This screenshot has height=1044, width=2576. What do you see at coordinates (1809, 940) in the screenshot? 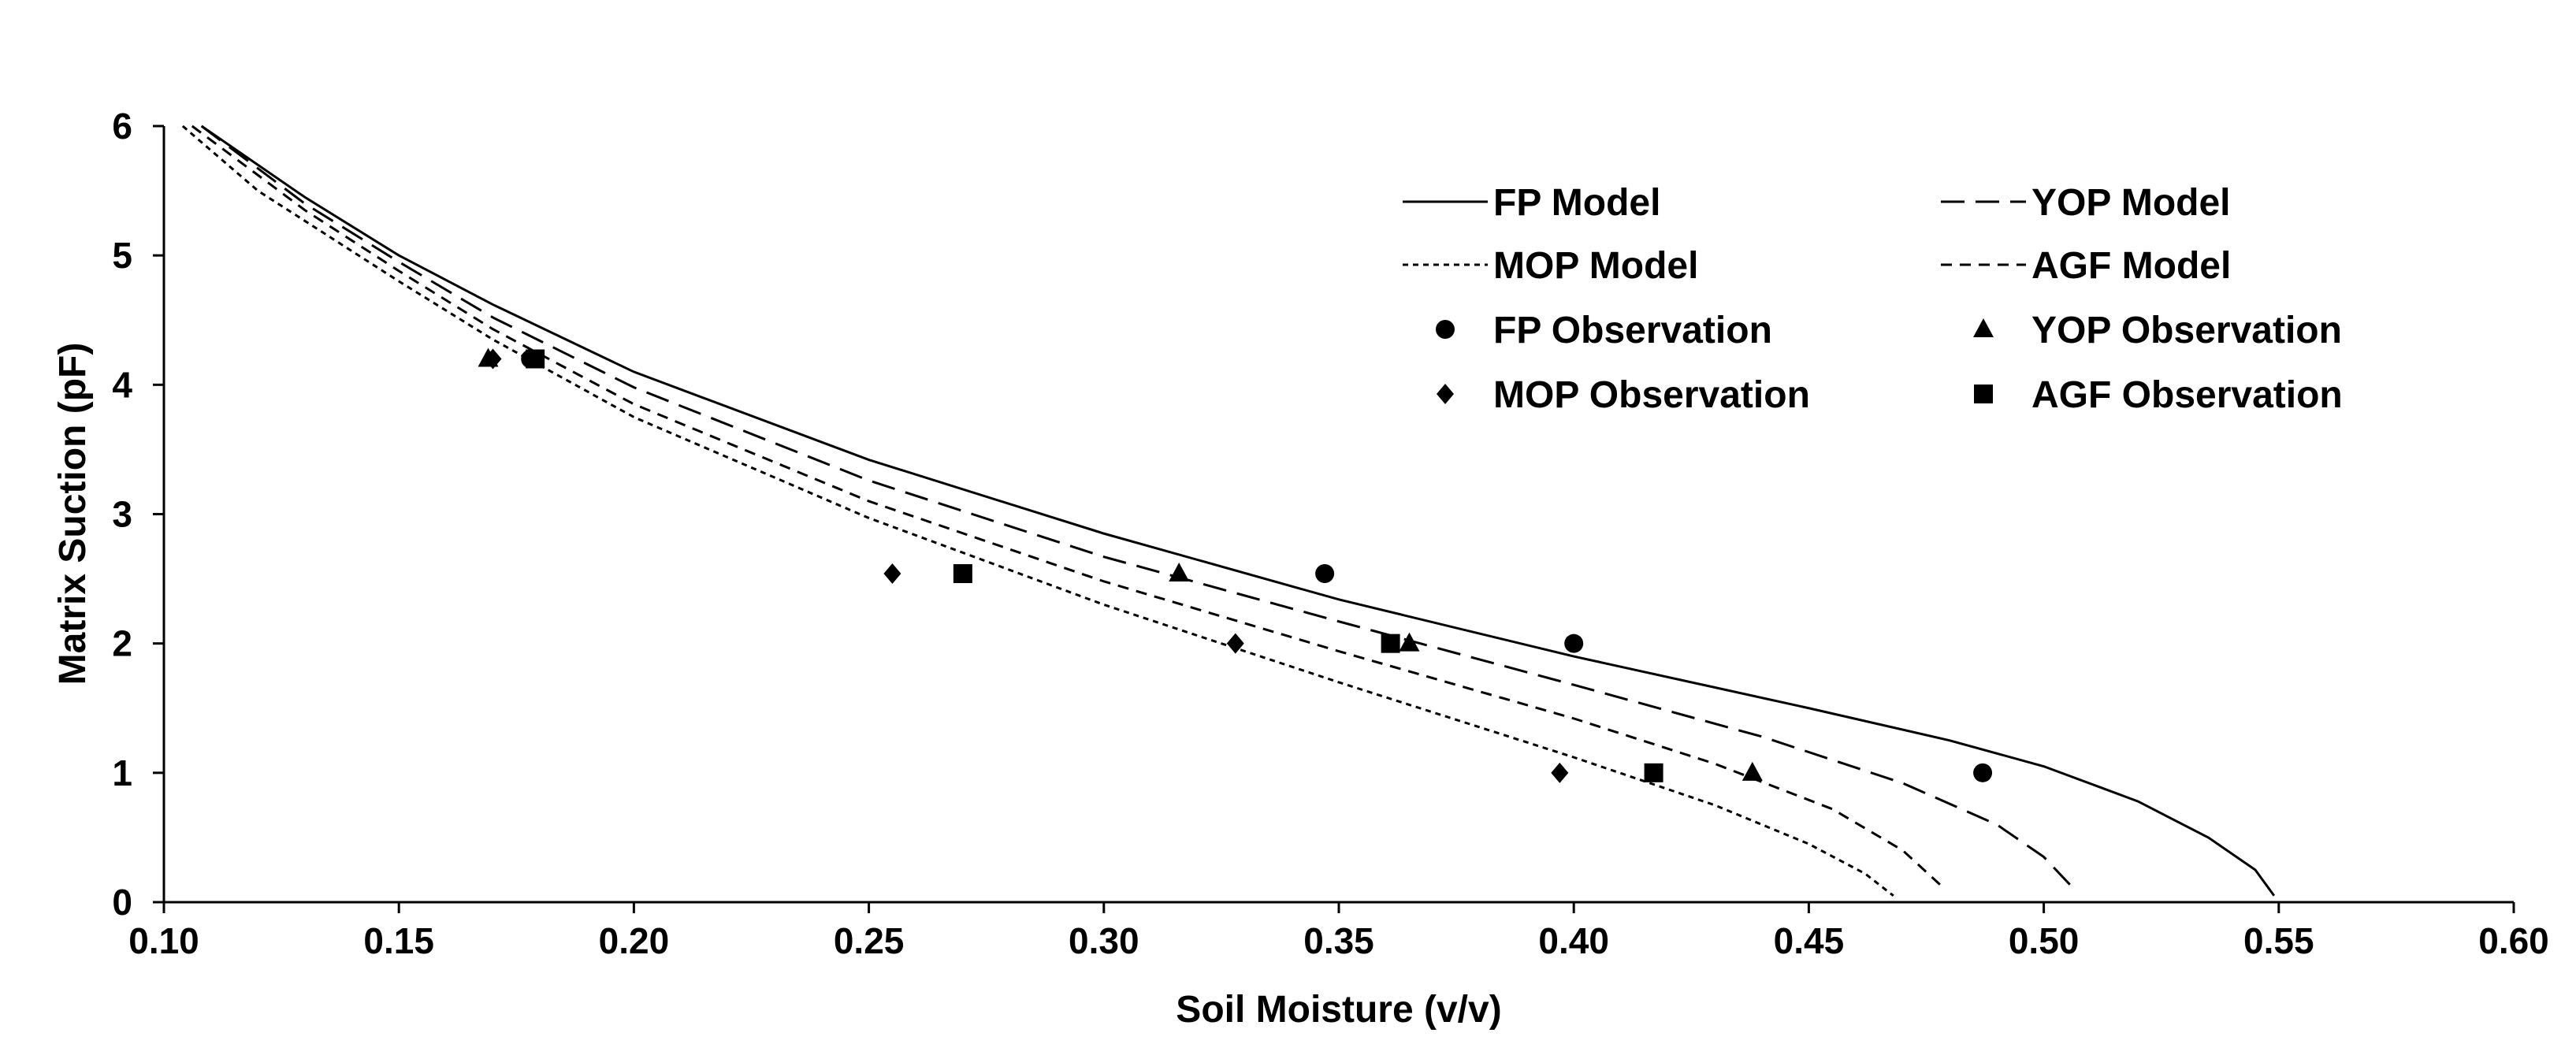
I see `x-tick-label-7: 0.45` at bounding box center [1809, 940].